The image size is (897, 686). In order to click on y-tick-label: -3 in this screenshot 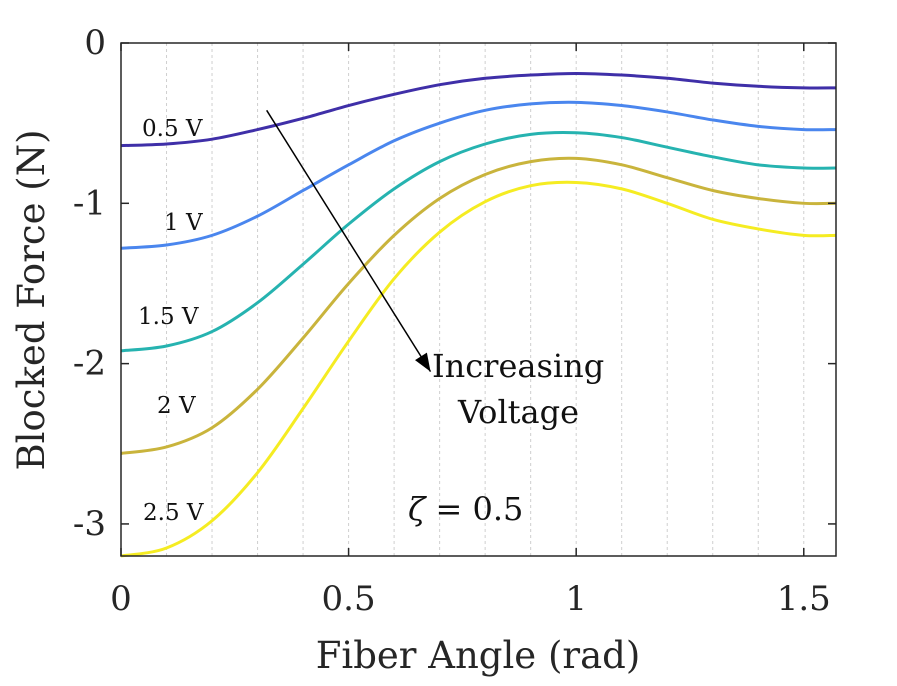, I will do `click(89, 524)`.